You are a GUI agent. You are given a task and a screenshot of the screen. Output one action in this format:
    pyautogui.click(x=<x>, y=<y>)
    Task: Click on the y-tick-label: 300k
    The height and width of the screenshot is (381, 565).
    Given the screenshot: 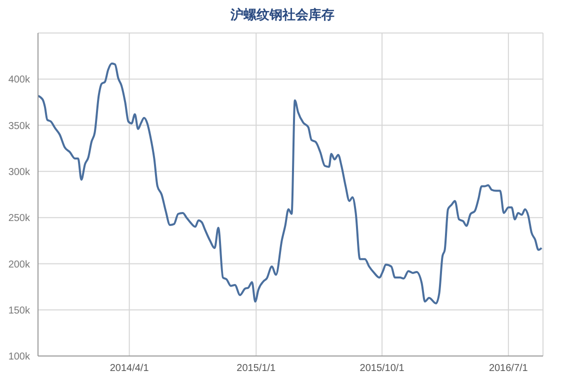 What is the action you would take?
    pyautogui.click(x=19, y=172)
    